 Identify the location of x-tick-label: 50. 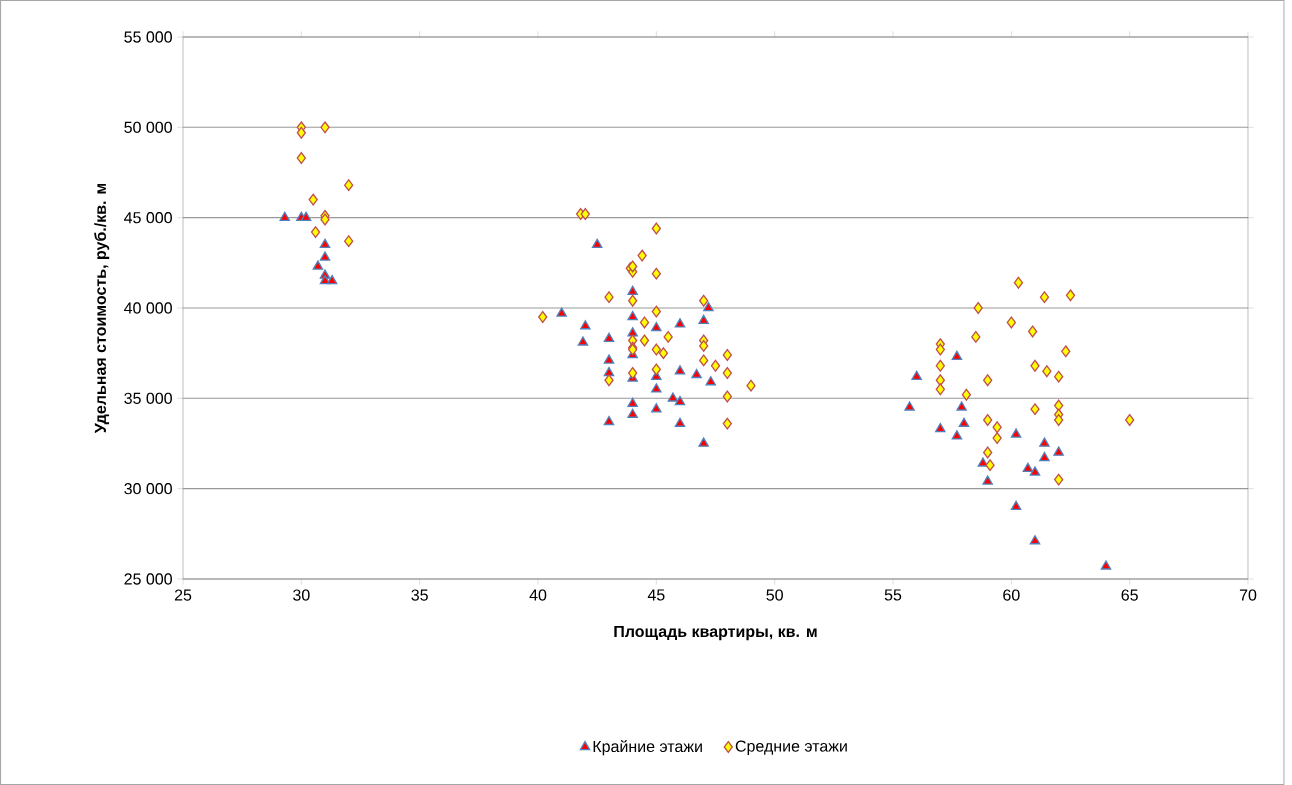
(774, 595).